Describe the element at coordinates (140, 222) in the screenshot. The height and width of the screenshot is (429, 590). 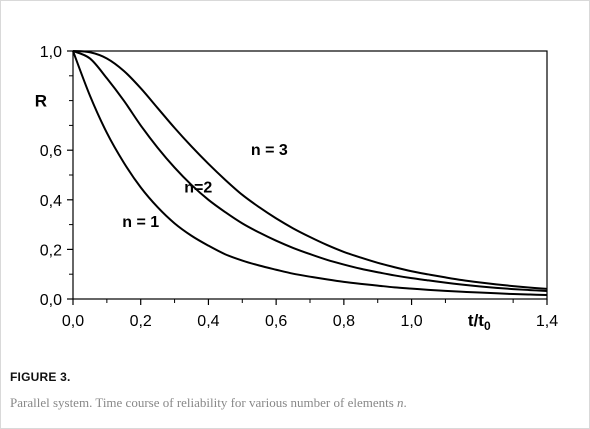
I see `series-annotation-1: n = 1` at that location.